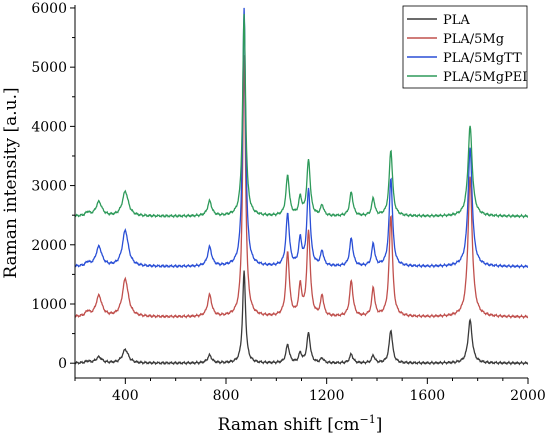  What do you see at coordinates (49, 246) in the screenshot?
I see `y-tick-label: 2000` at bounding box center [49, 246].